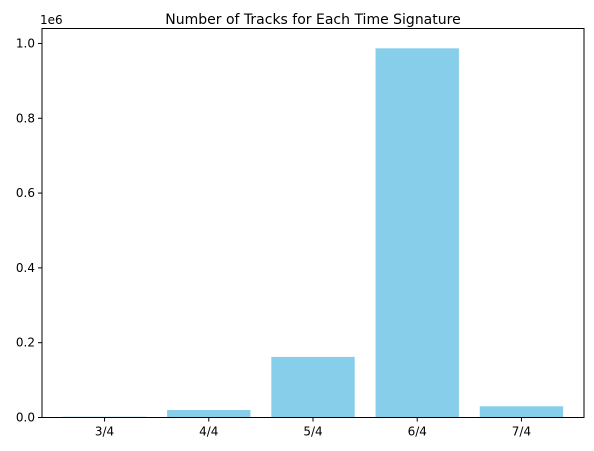  Describe the element at coordinates (25, 343) in the screenshot. I see `y-tick-label: 0.2` at that location.